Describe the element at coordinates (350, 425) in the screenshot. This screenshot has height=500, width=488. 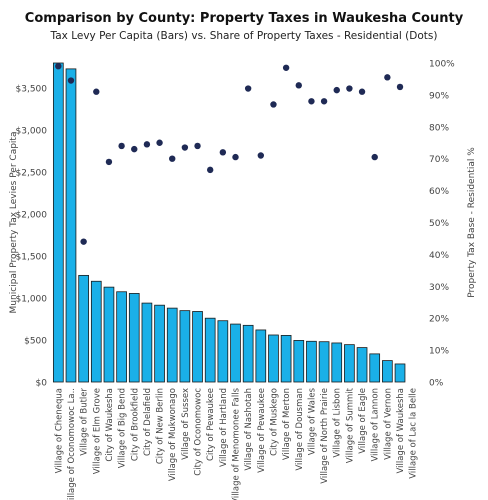
I see `category-label: Village of Summit` at that location.